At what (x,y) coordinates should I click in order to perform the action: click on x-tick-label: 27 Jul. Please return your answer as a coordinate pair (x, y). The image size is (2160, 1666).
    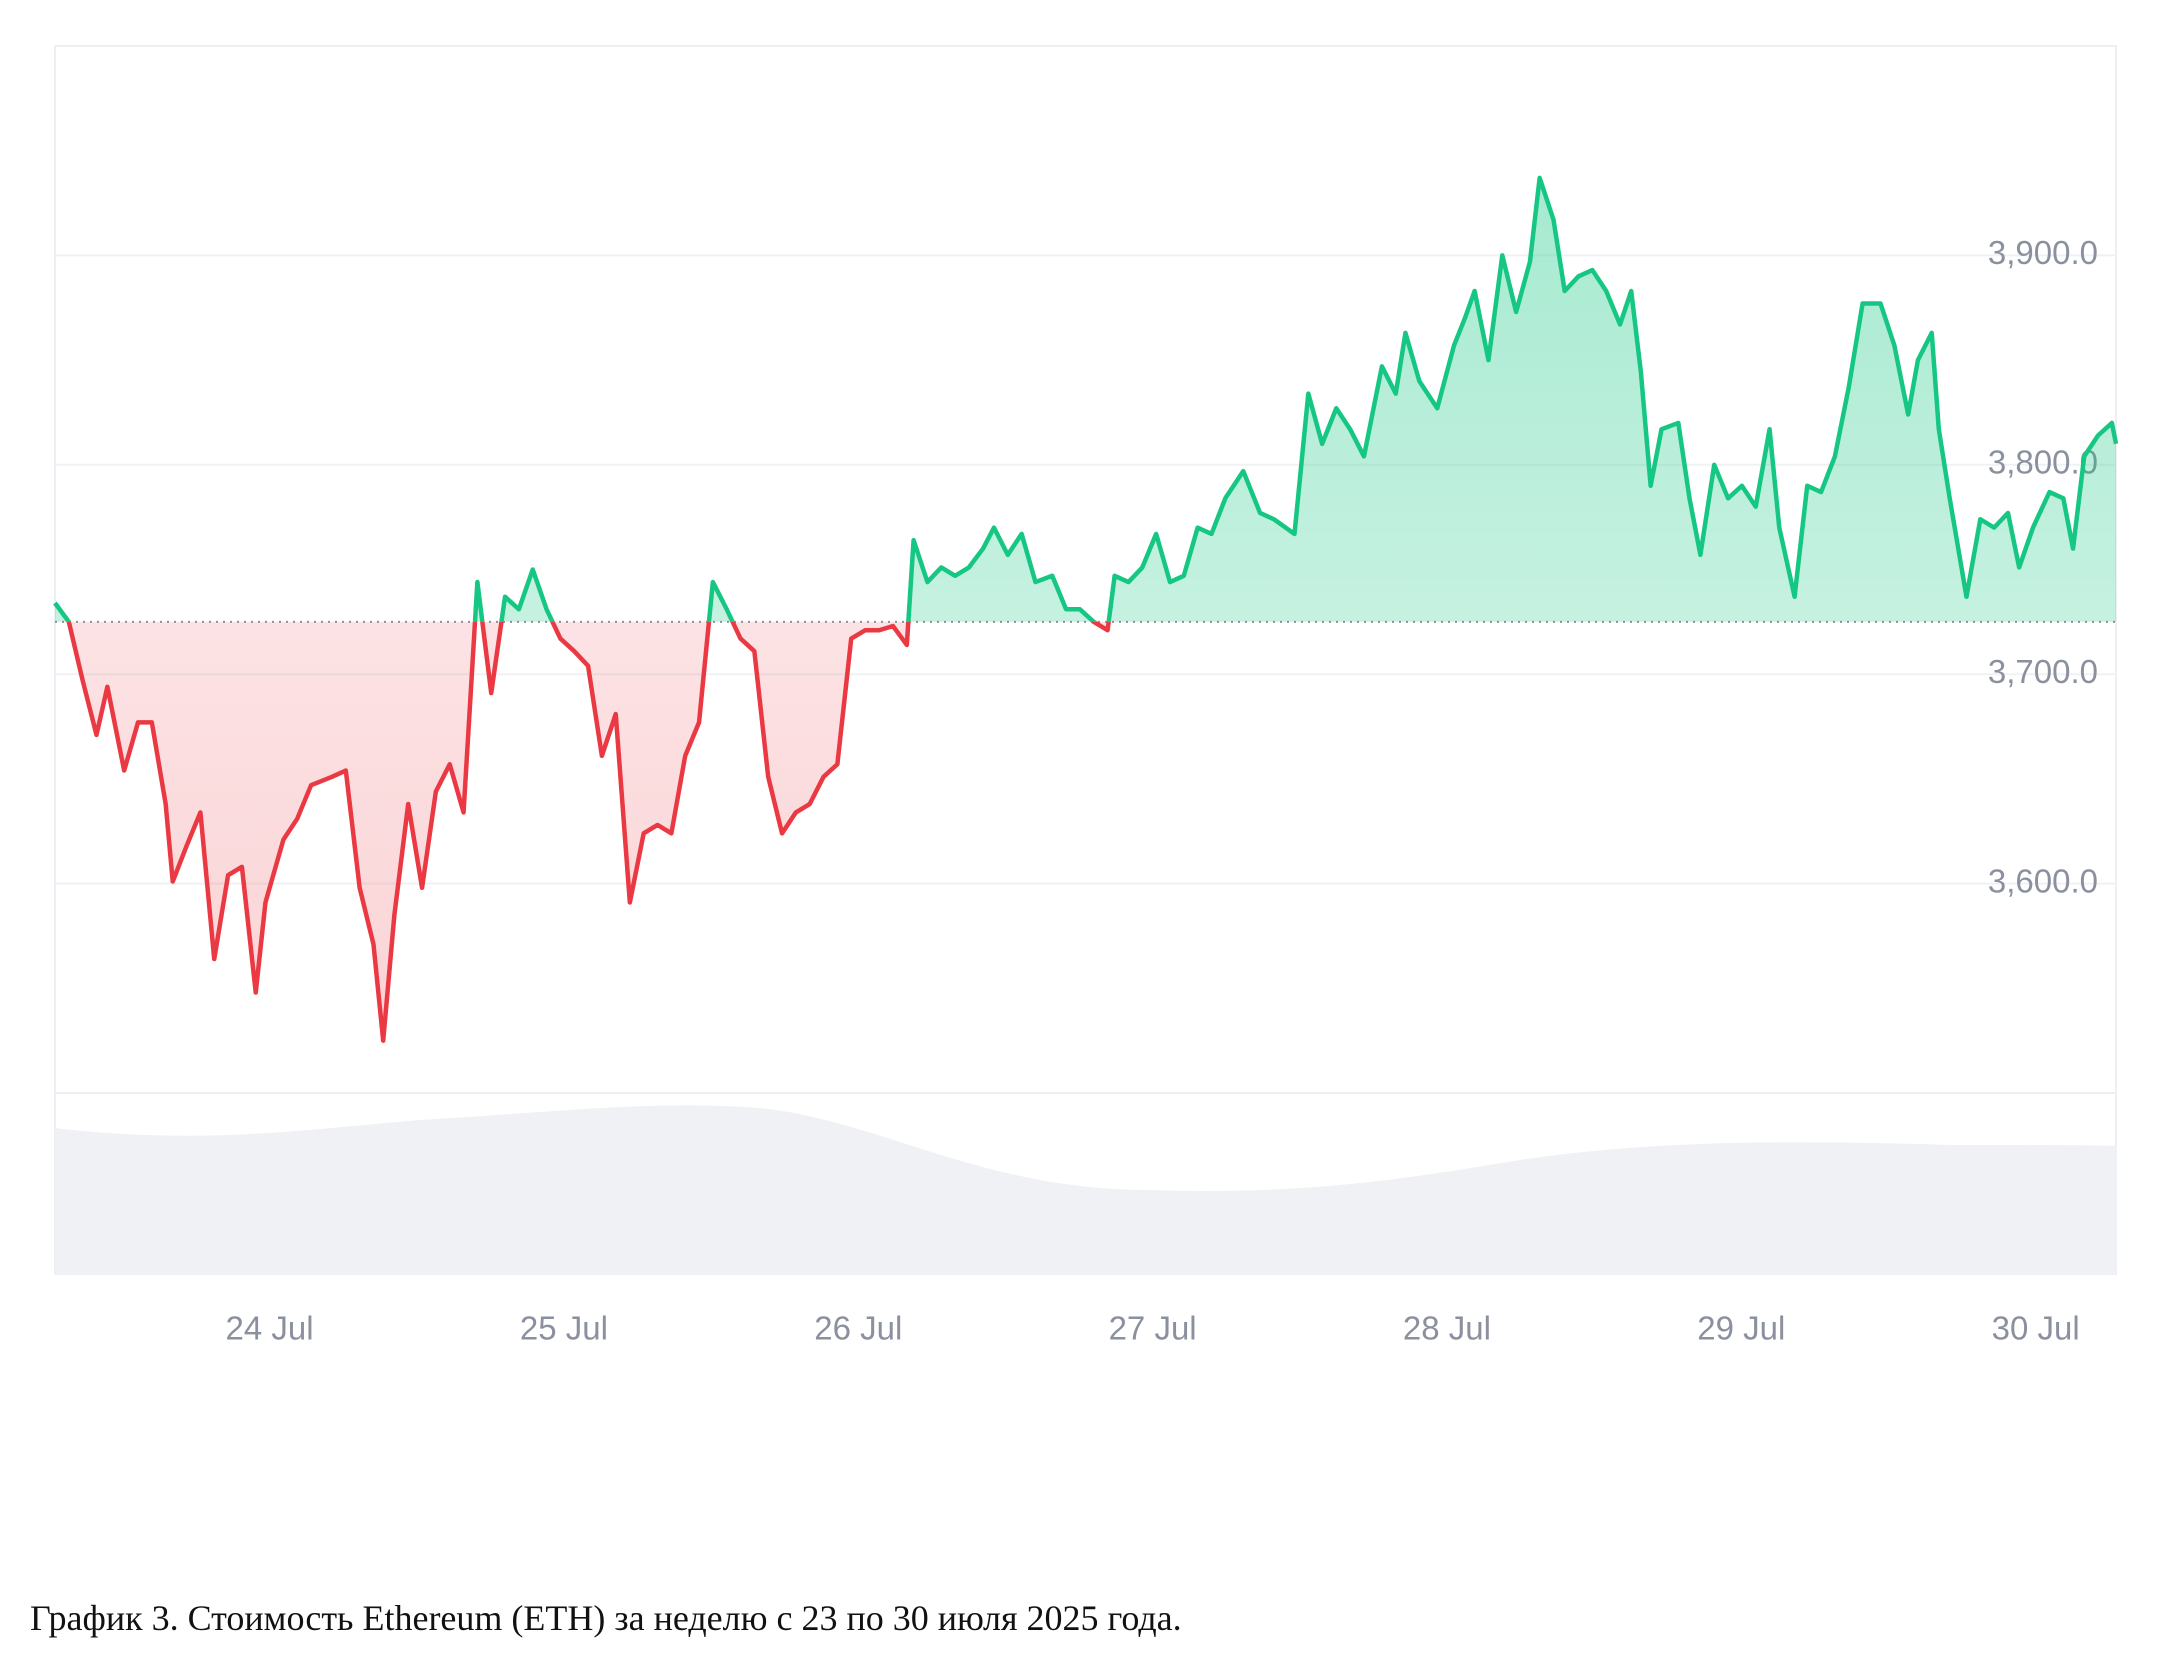
    Looking at the image, I should click on (1153, 1328).